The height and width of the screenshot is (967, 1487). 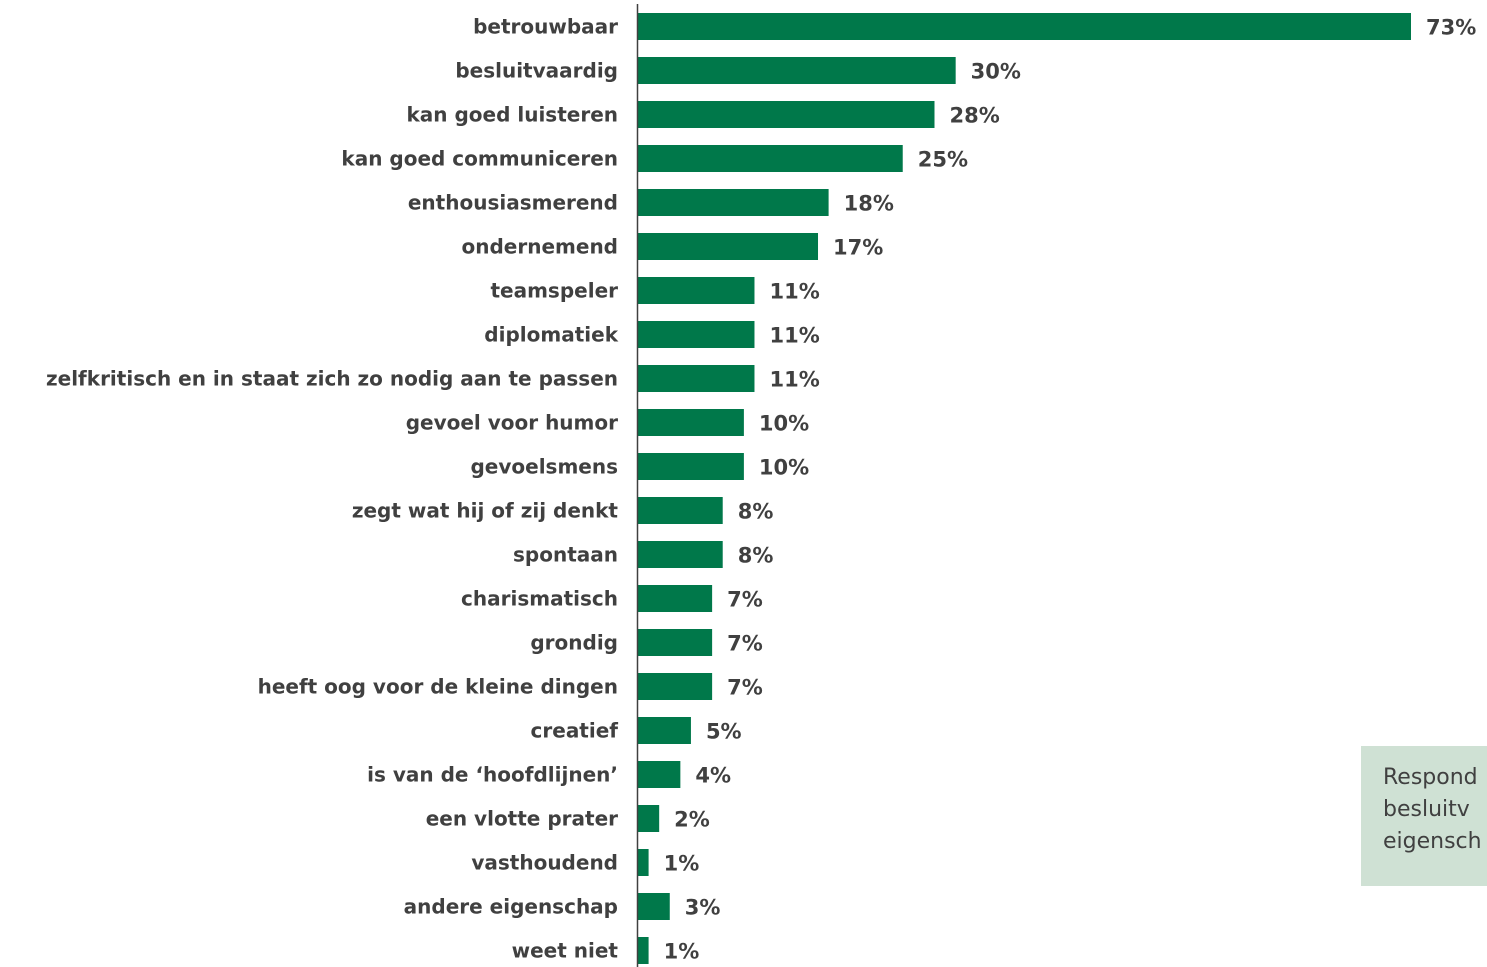 I want to click on respondent-note-box: Respond besluitv eigensch, so click(x=1424, y=816).